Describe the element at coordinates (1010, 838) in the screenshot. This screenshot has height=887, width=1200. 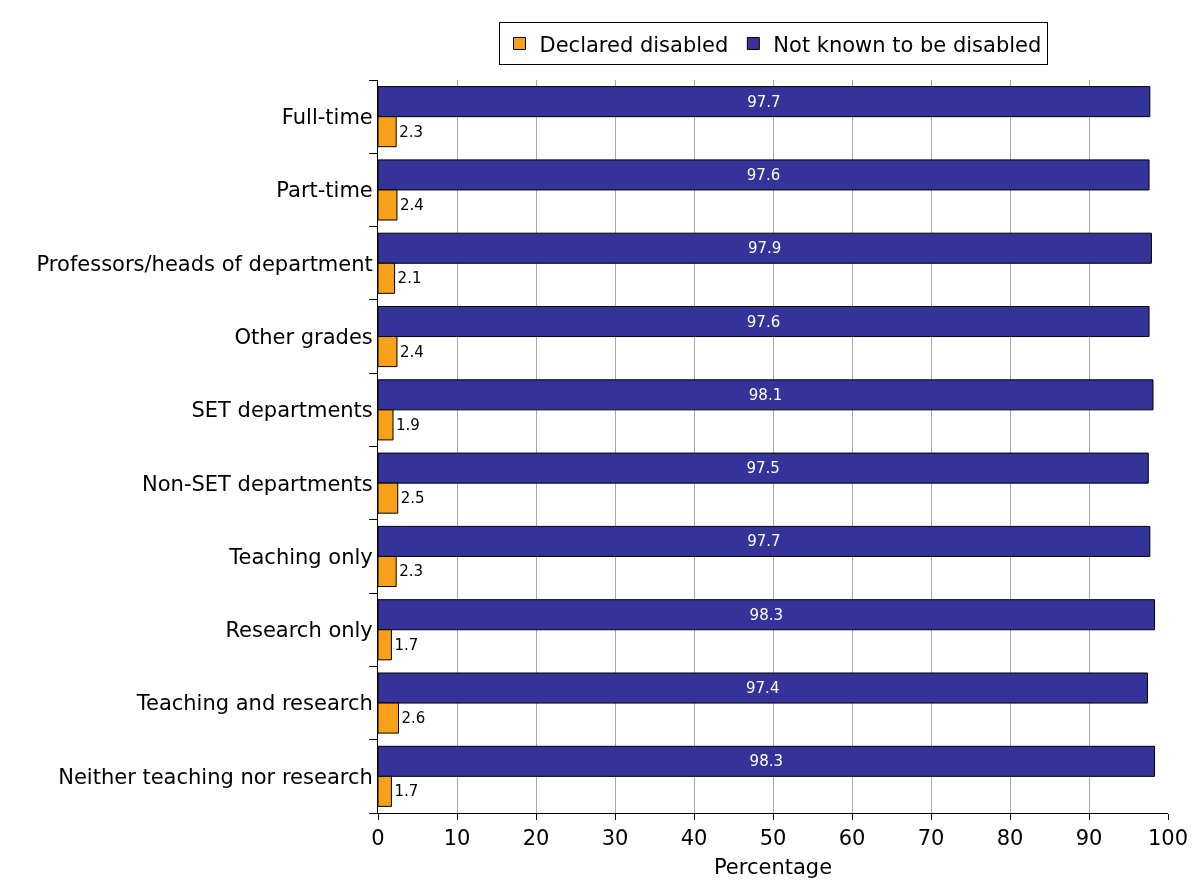
I see `x-tick-label: 80` at that location.